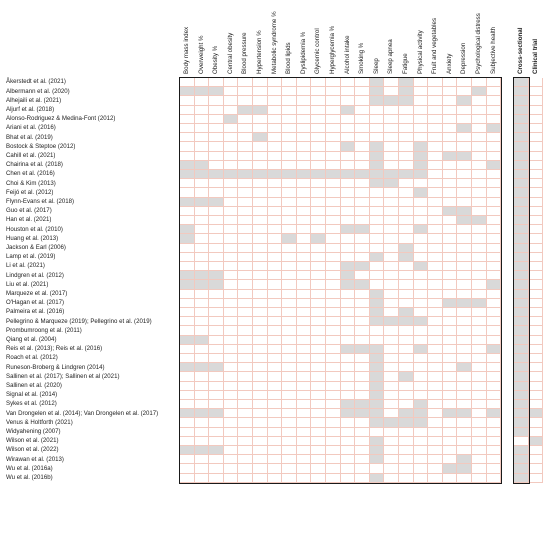 The width and height of the screenshot is (550, 537). What do you see at coordinates (34, 385) in the screenshot?
I see `study-label: Sallinen et al. (2020)` at bounding box center [34, 385].